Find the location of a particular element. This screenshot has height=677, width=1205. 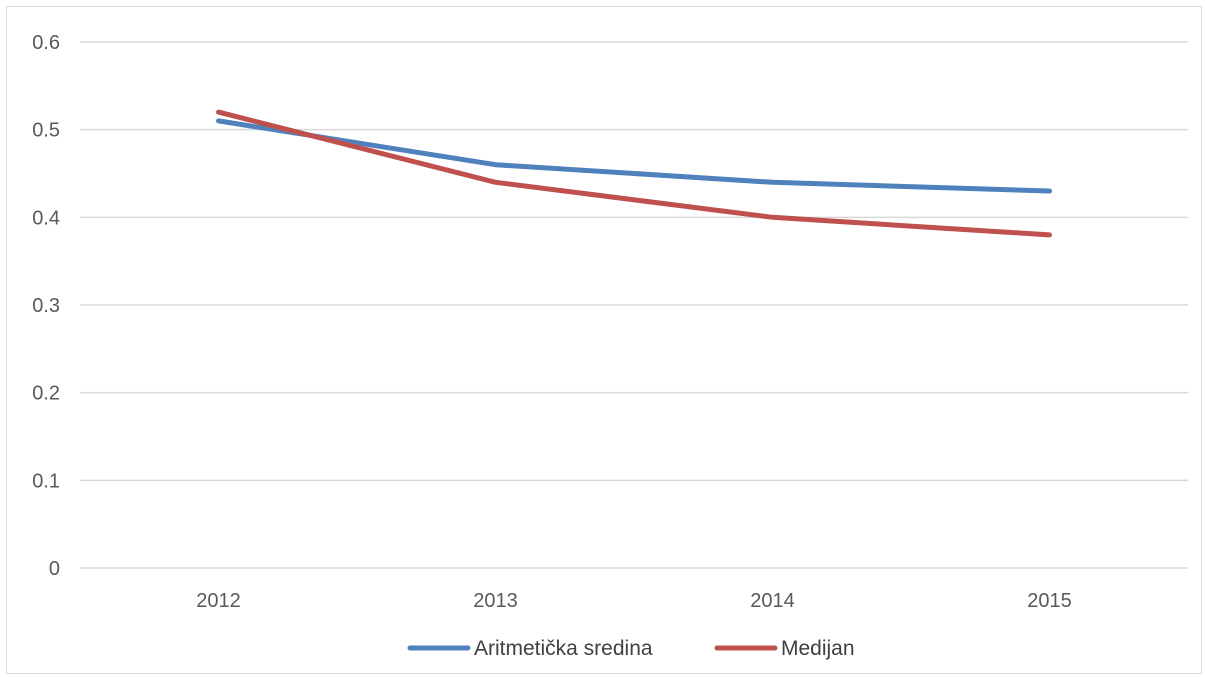

legend: Aritmetička sredina Medijan is located at coordinates (631, 648).